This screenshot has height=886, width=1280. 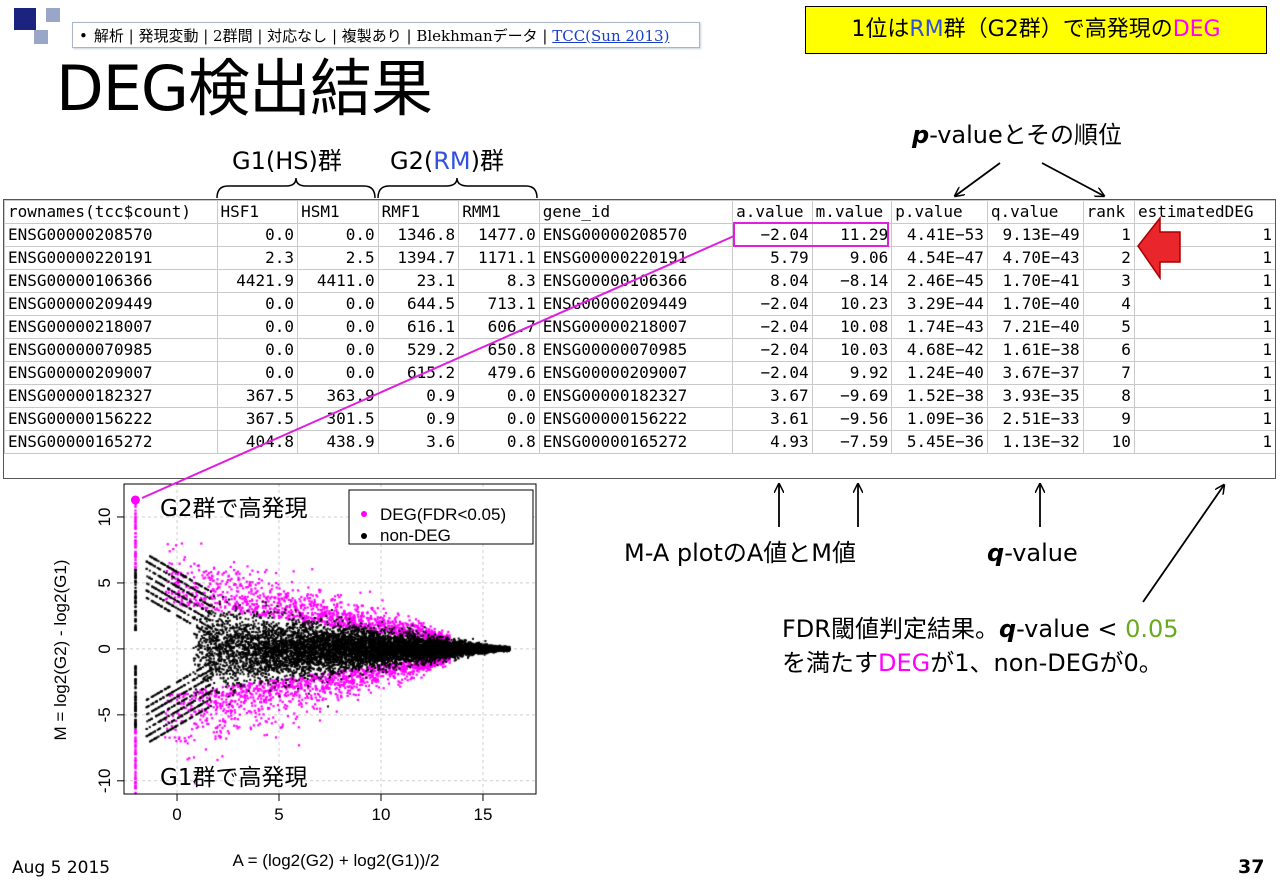 What do you see at coordinates (1017, 135) in the screenshot?
I see `pvalue-label: p-valueとその順位` at bounding box center [1017, 135].